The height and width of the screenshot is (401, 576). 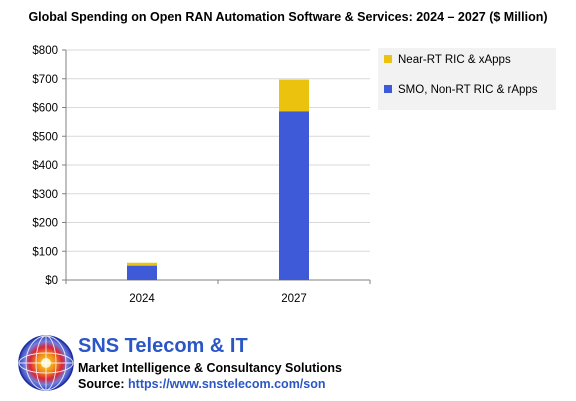 I want to click on legend-label: SMO, Non-RT RIC & rApps, so click(x=468, y=90).